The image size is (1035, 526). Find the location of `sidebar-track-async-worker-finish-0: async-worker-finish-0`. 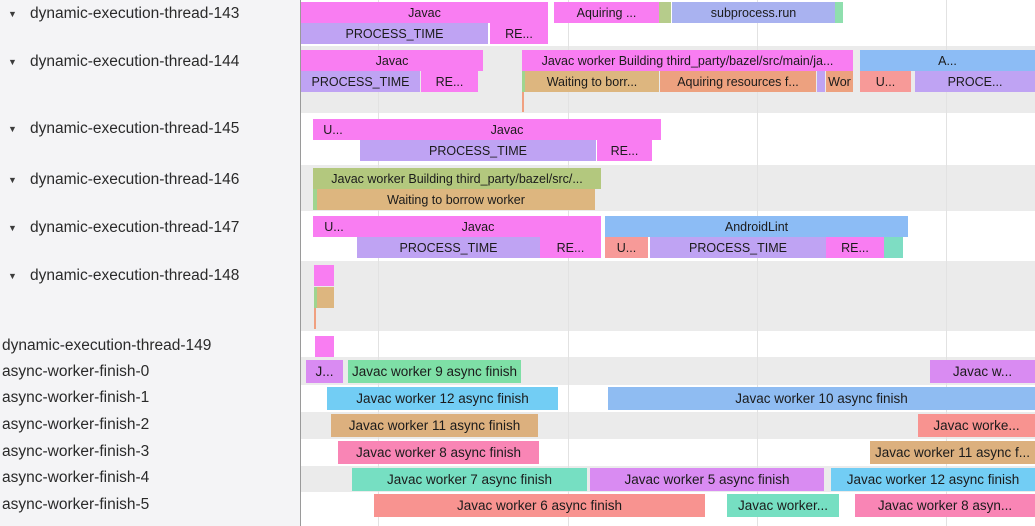

sidebar-track-async-worker-finish-0: async-worker-finish-0 is located at coordinates (150, 372).